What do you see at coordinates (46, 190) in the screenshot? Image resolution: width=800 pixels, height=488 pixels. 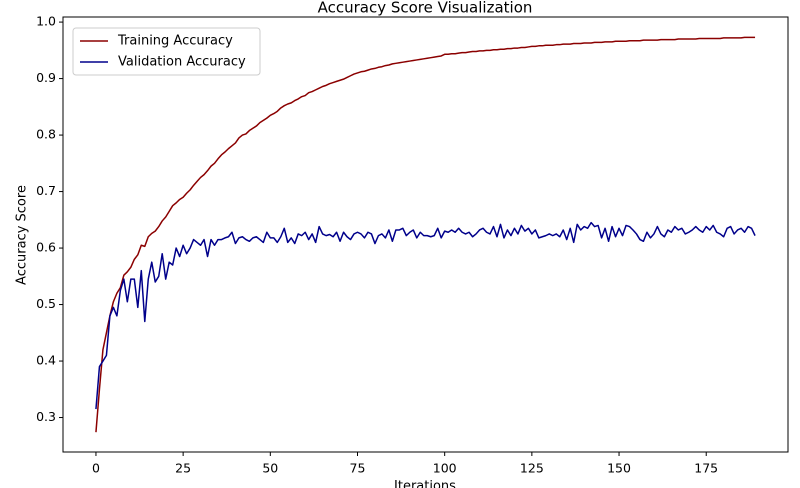 I see `y-tick-label: 0.7` at bounding box center [46, 190].